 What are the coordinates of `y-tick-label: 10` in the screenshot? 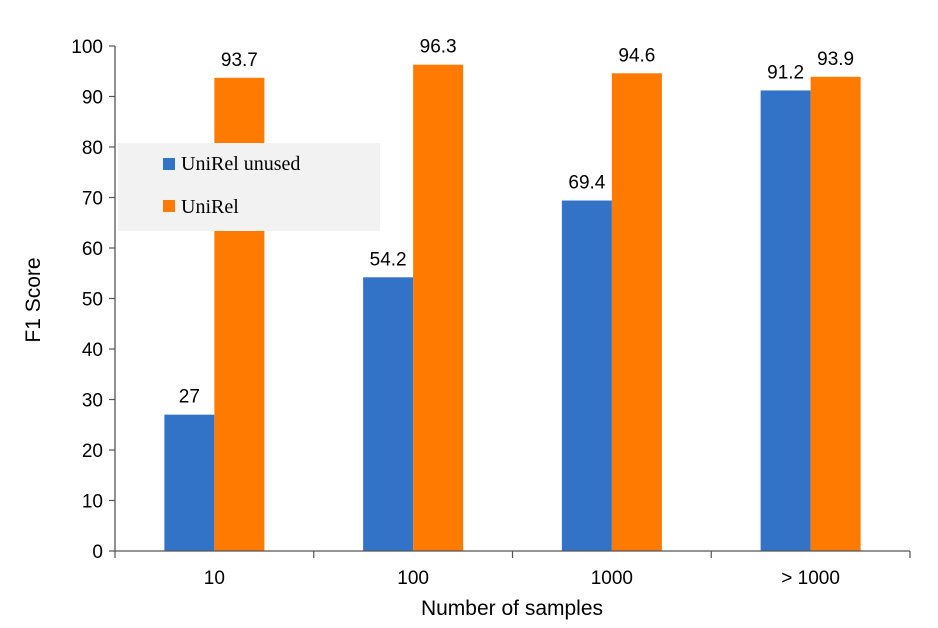 It's located at (92, 502).